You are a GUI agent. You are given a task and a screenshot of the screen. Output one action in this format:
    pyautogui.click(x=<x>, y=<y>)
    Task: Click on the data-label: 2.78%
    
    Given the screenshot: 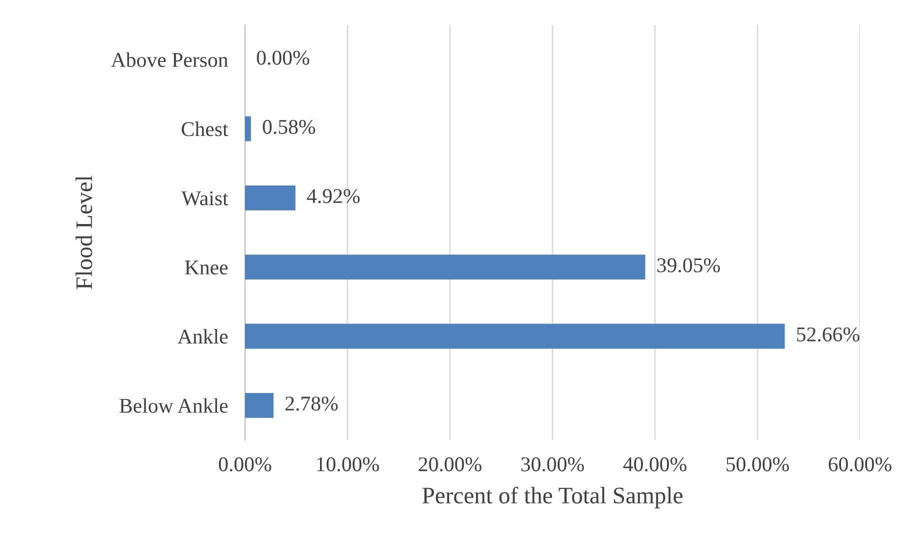 What is the action you would take?
    pyautogui.click(x=312, y=403)
    